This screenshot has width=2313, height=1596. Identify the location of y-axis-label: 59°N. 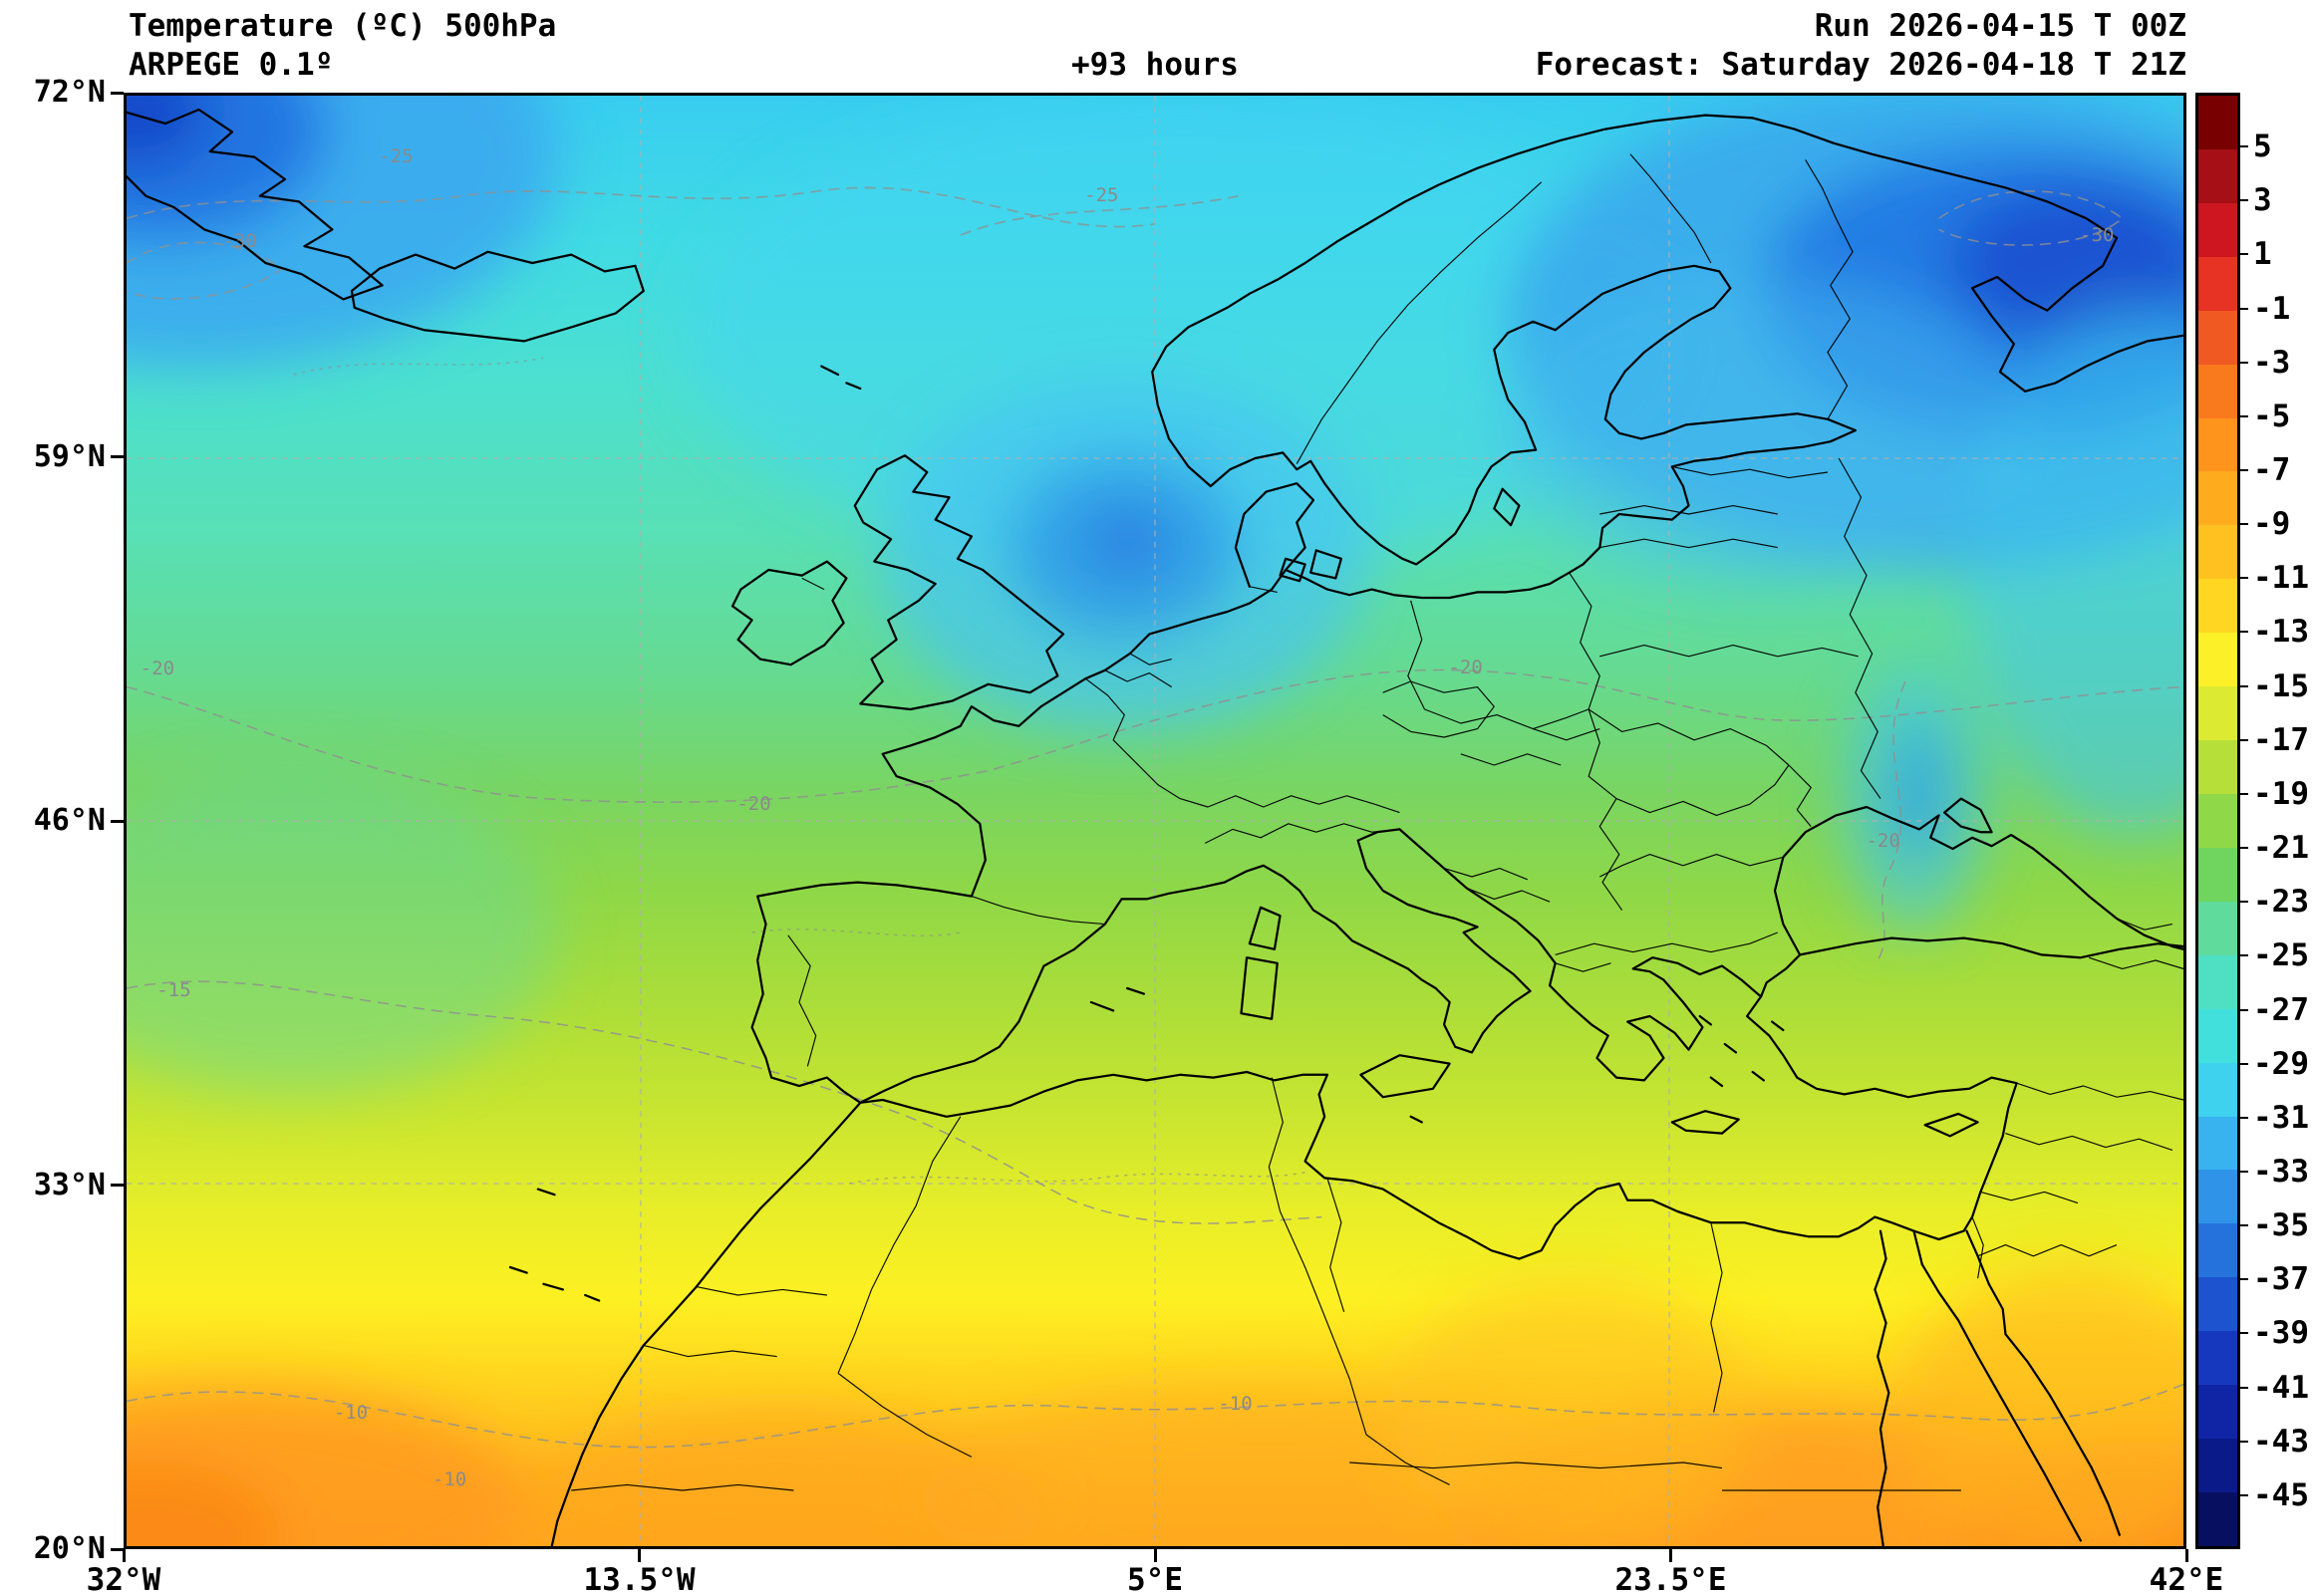
(69, 456).